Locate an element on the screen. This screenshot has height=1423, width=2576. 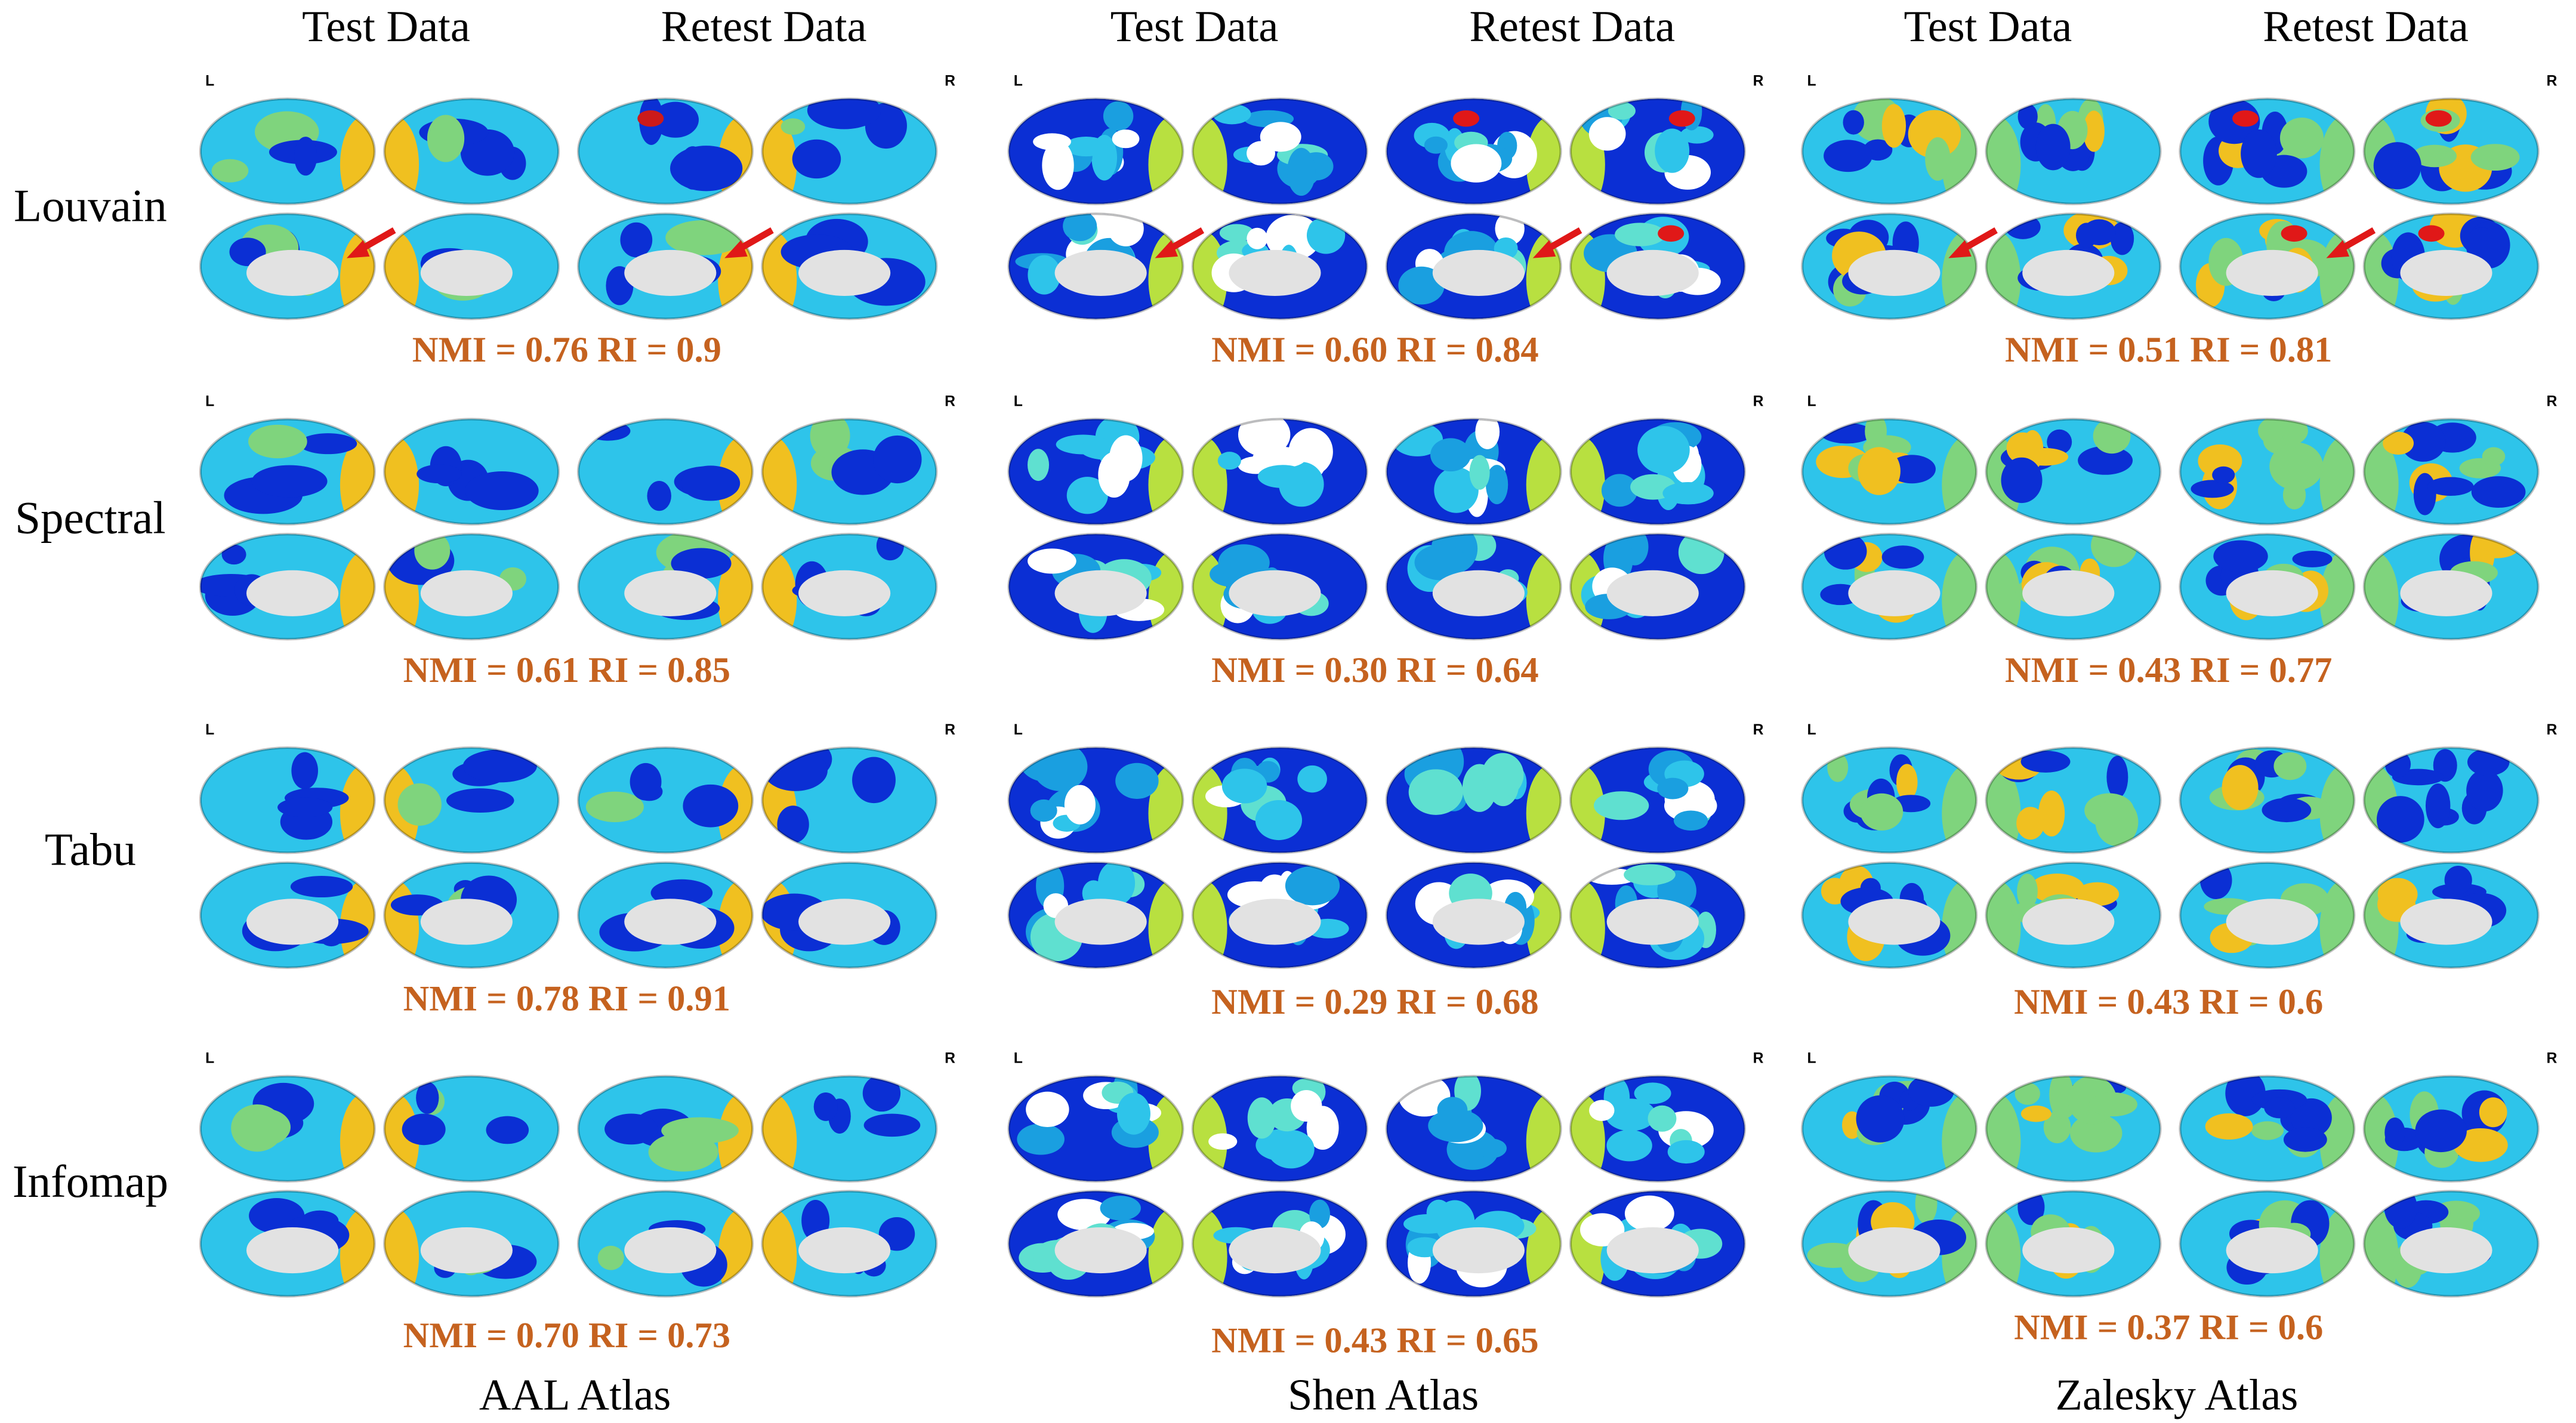
hemisphere-left: L is located at coordinates (1811, 401).